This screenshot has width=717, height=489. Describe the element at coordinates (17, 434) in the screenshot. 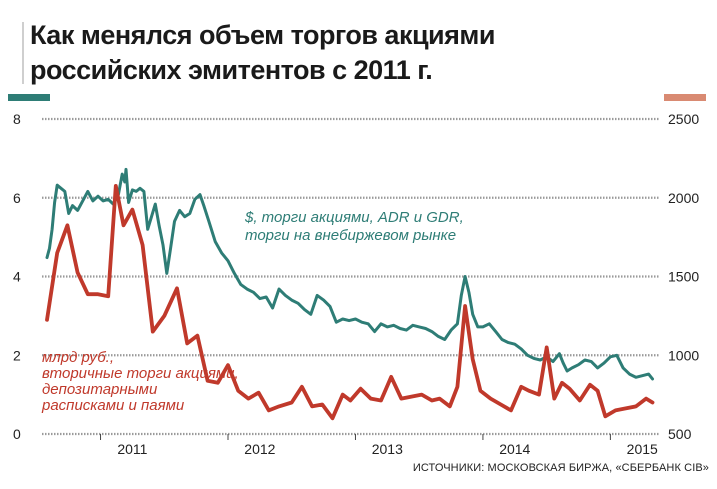

I see `left-y-tick-label: 0` at that location.